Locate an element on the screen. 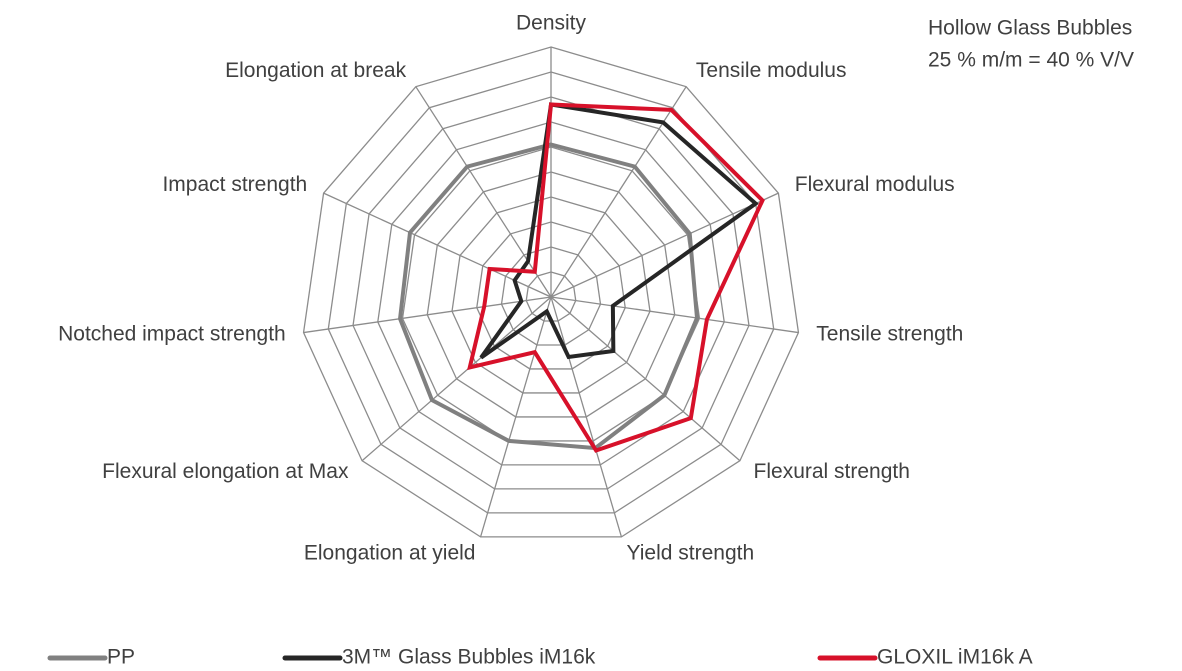 The image size is (1182, 671). axis-label: Density is located at coordinates (551, 23).